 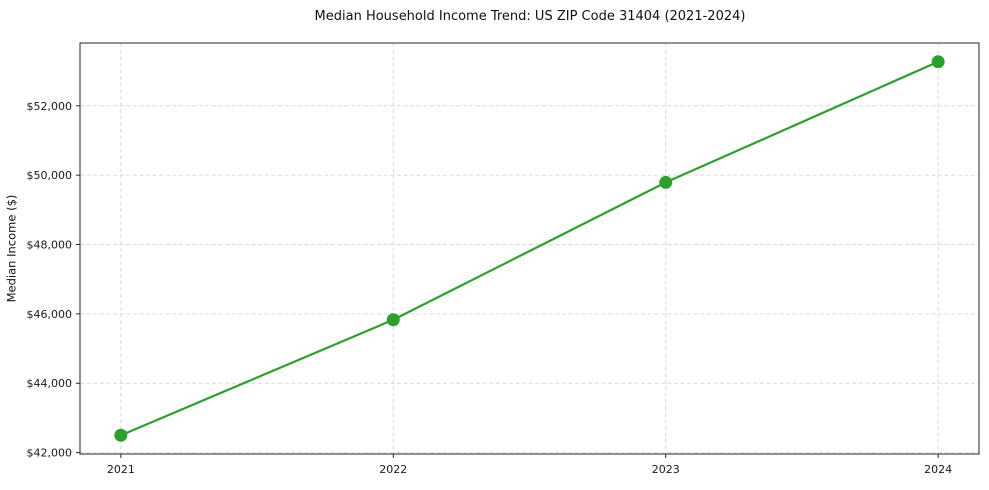 I want to click on x-tick-label: 2022, so click(x=393, y=469).